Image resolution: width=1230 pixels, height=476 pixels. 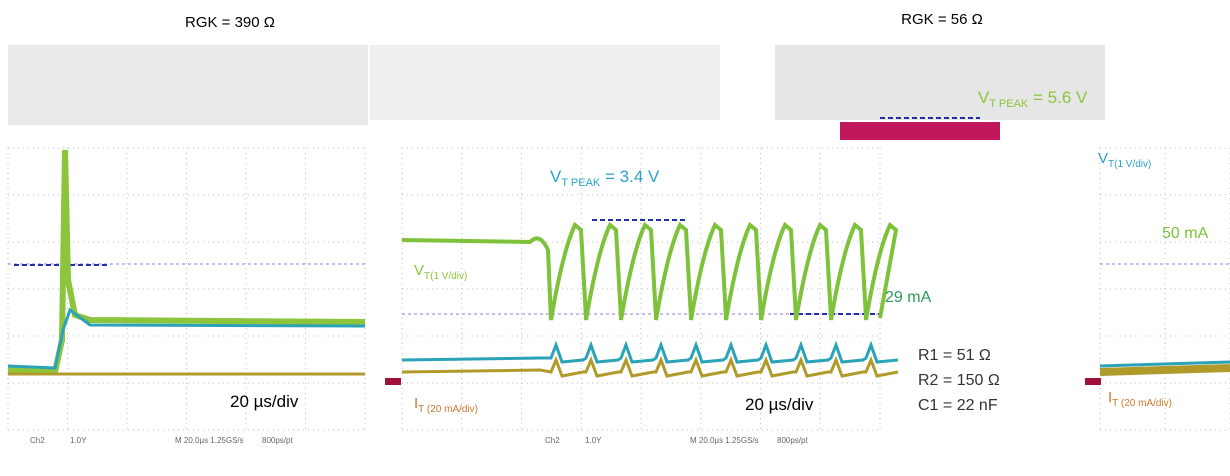 I want to click on component: R2 = 150 Ω, so click(x=959, y=380).